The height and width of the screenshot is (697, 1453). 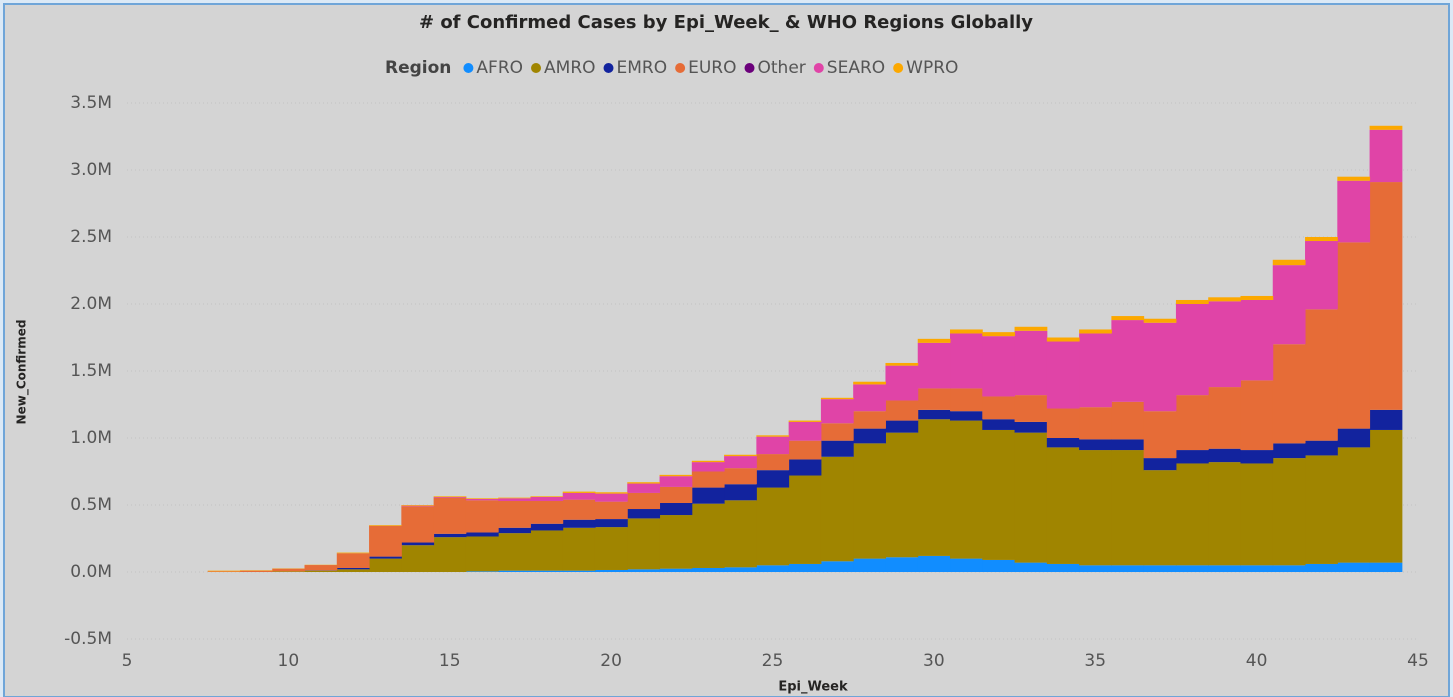 I want to click on y-tick-label: 2.5M, so click(x=91, y=237).